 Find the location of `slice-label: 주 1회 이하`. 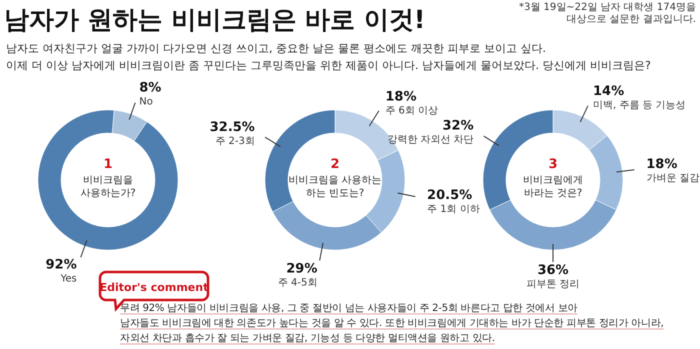

slice-label: 주 1회 이하 is located at coordinates (453, 210).